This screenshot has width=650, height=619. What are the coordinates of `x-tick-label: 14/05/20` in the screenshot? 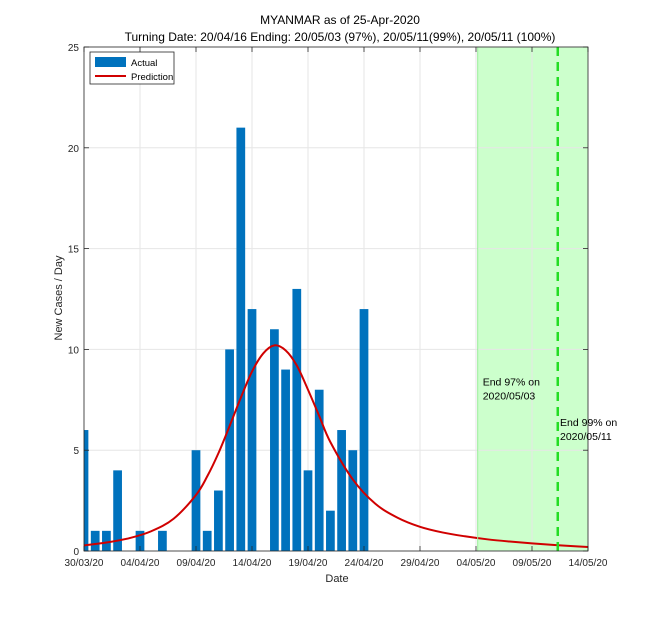 It's located at (588, 563).